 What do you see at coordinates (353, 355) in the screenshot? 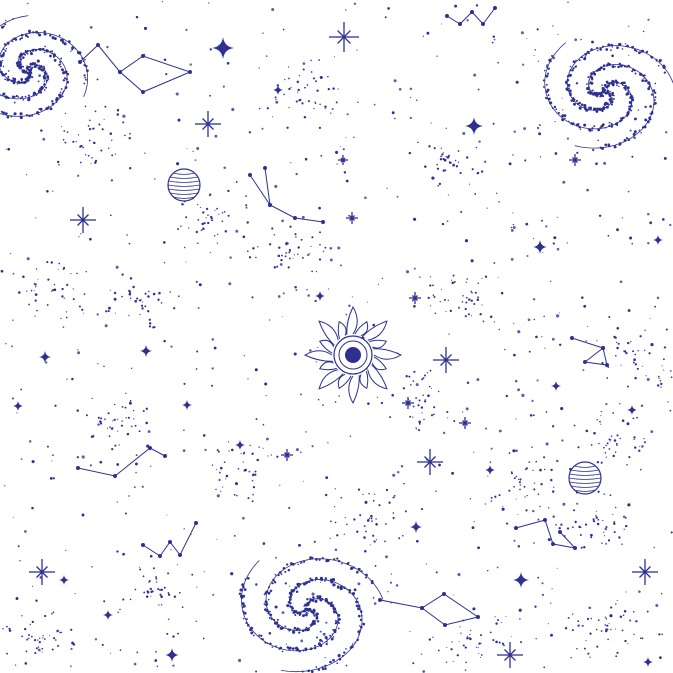
I see `sun-icon` at bounding box center [353, 355].